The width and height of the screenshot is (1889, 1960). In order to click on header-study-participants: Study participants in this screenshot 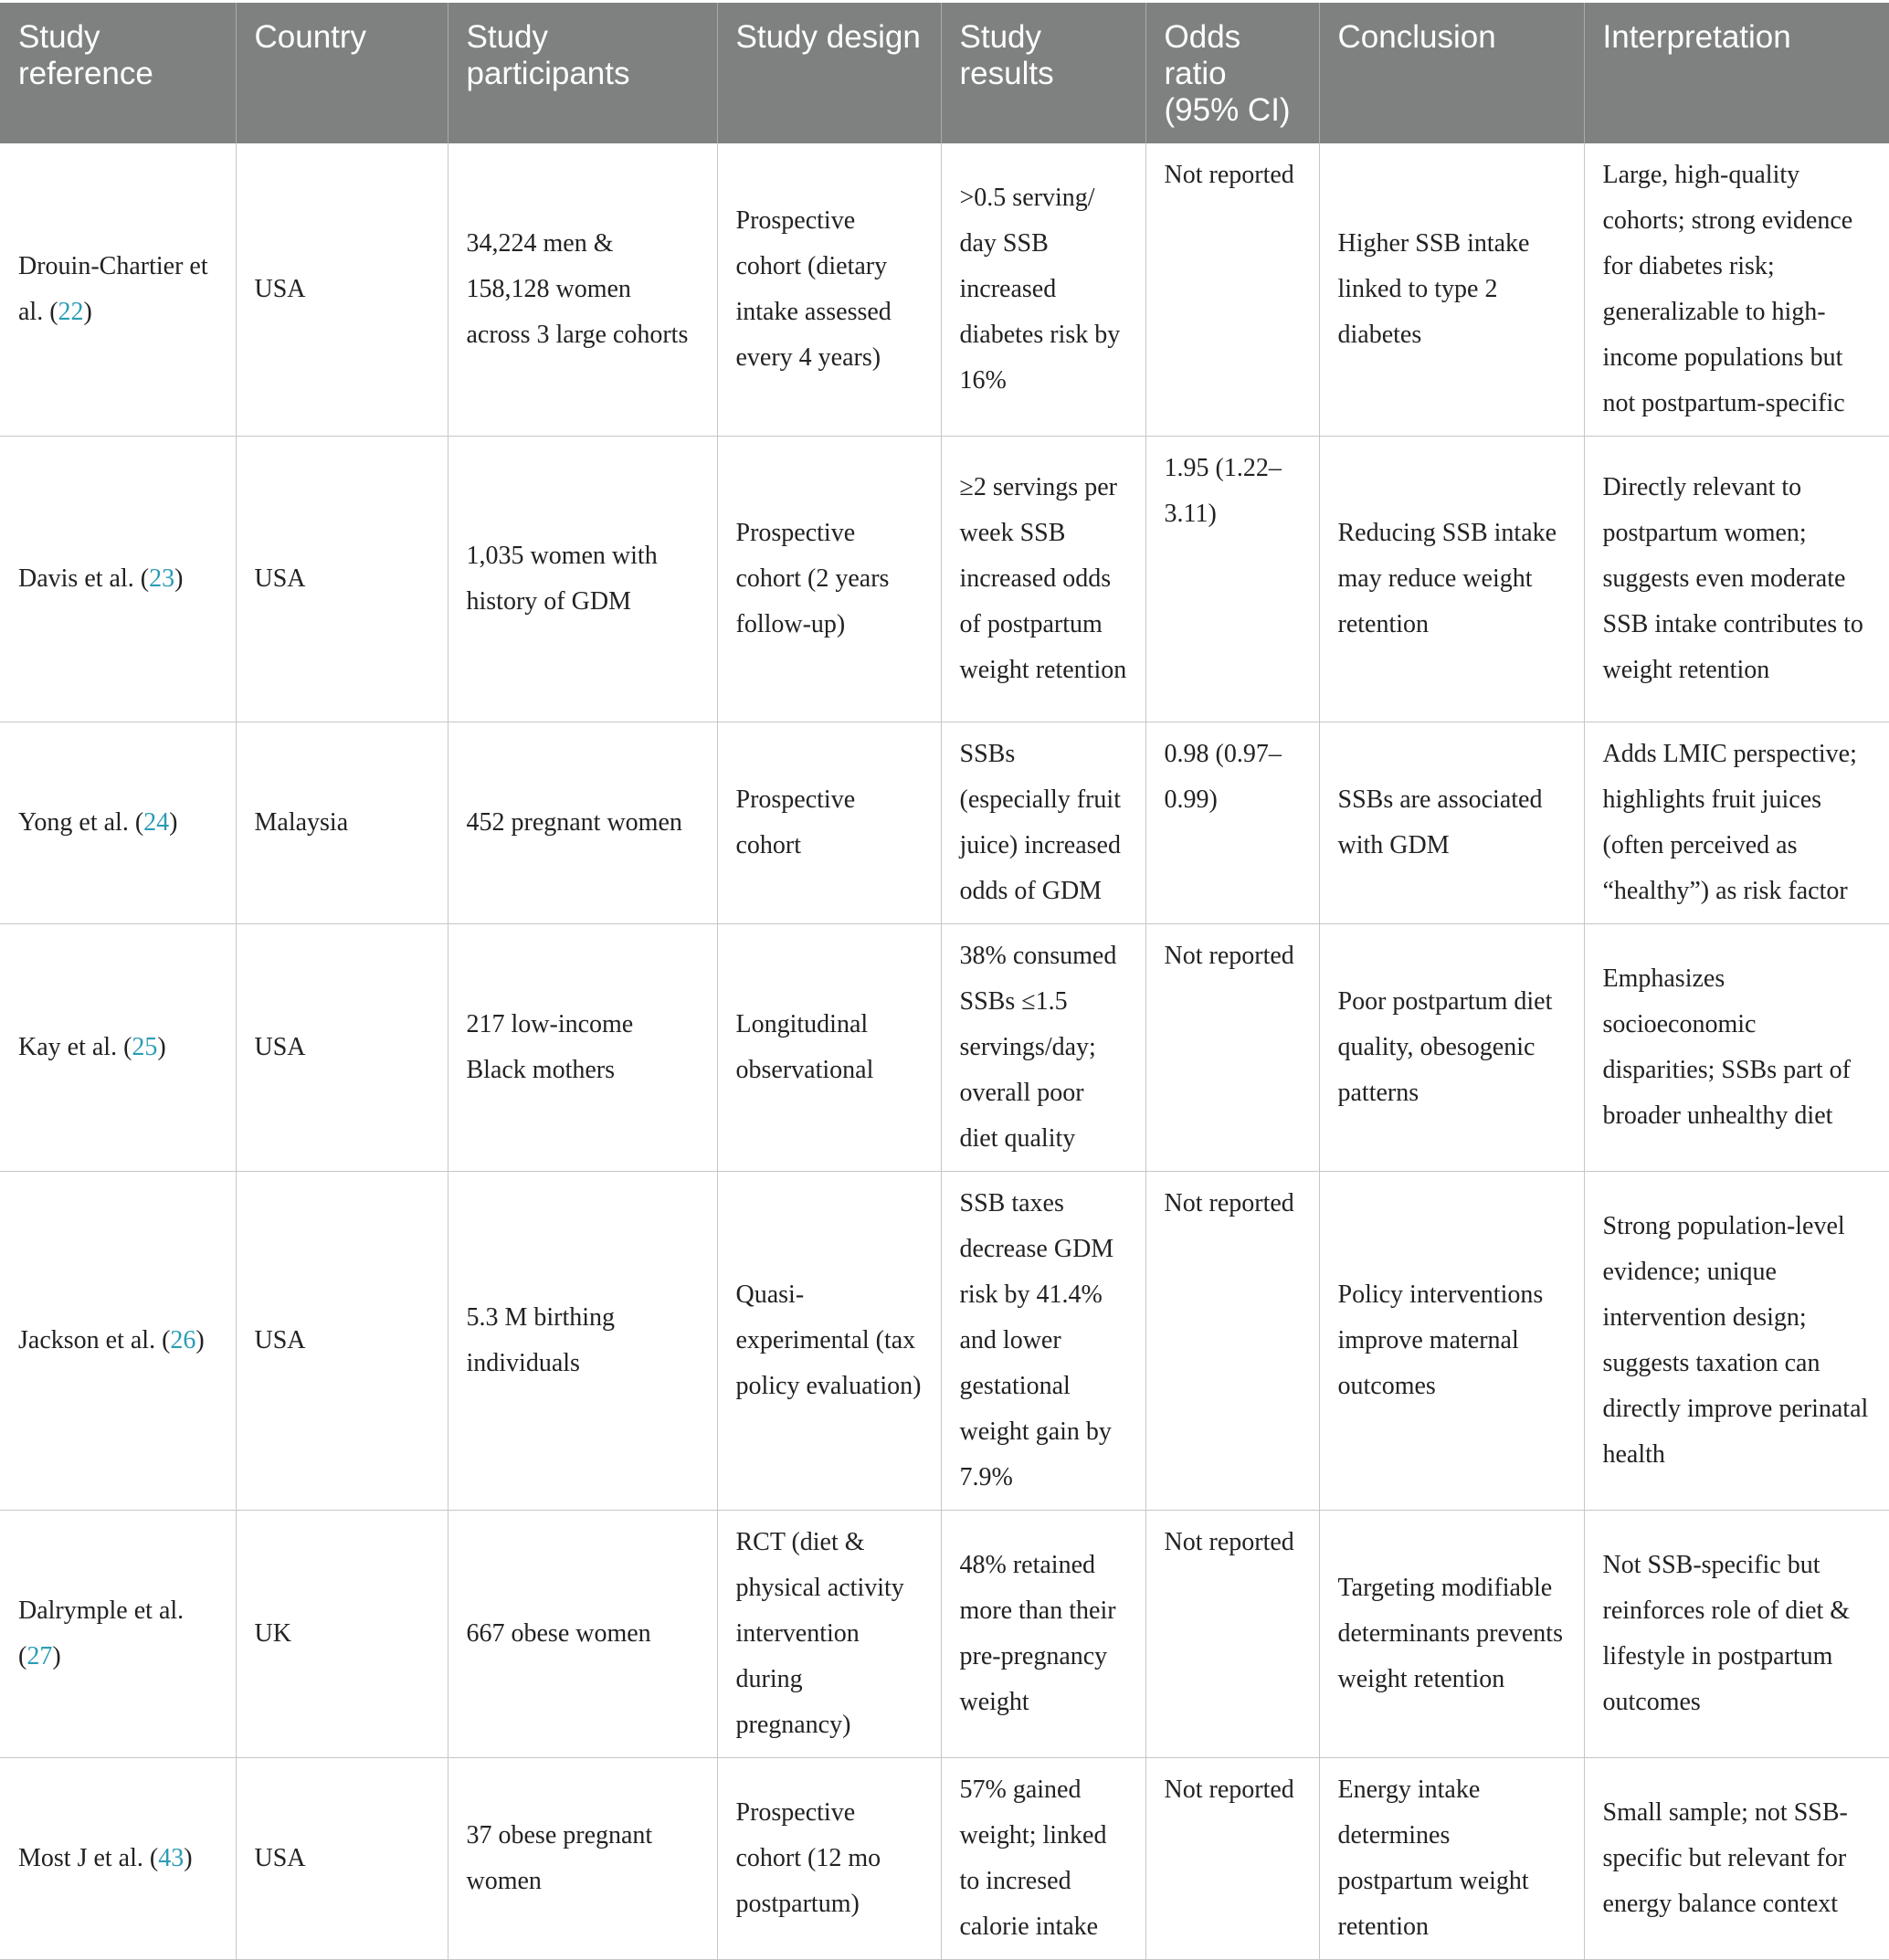, I will do `click(583, 73)`.